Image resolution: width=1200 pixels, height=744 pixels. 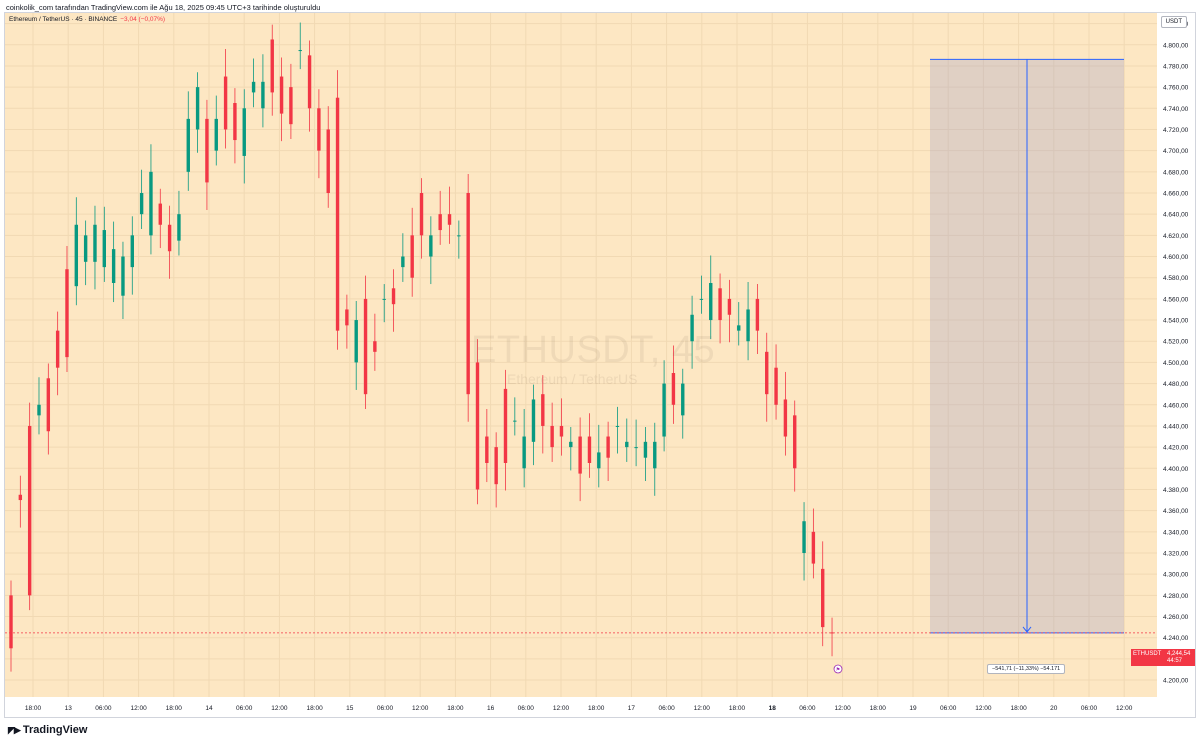 What do you see at coordinates (55, 730) in the screenshot?
I see `brand-name: TradingView` at bounding box center [55, 730].